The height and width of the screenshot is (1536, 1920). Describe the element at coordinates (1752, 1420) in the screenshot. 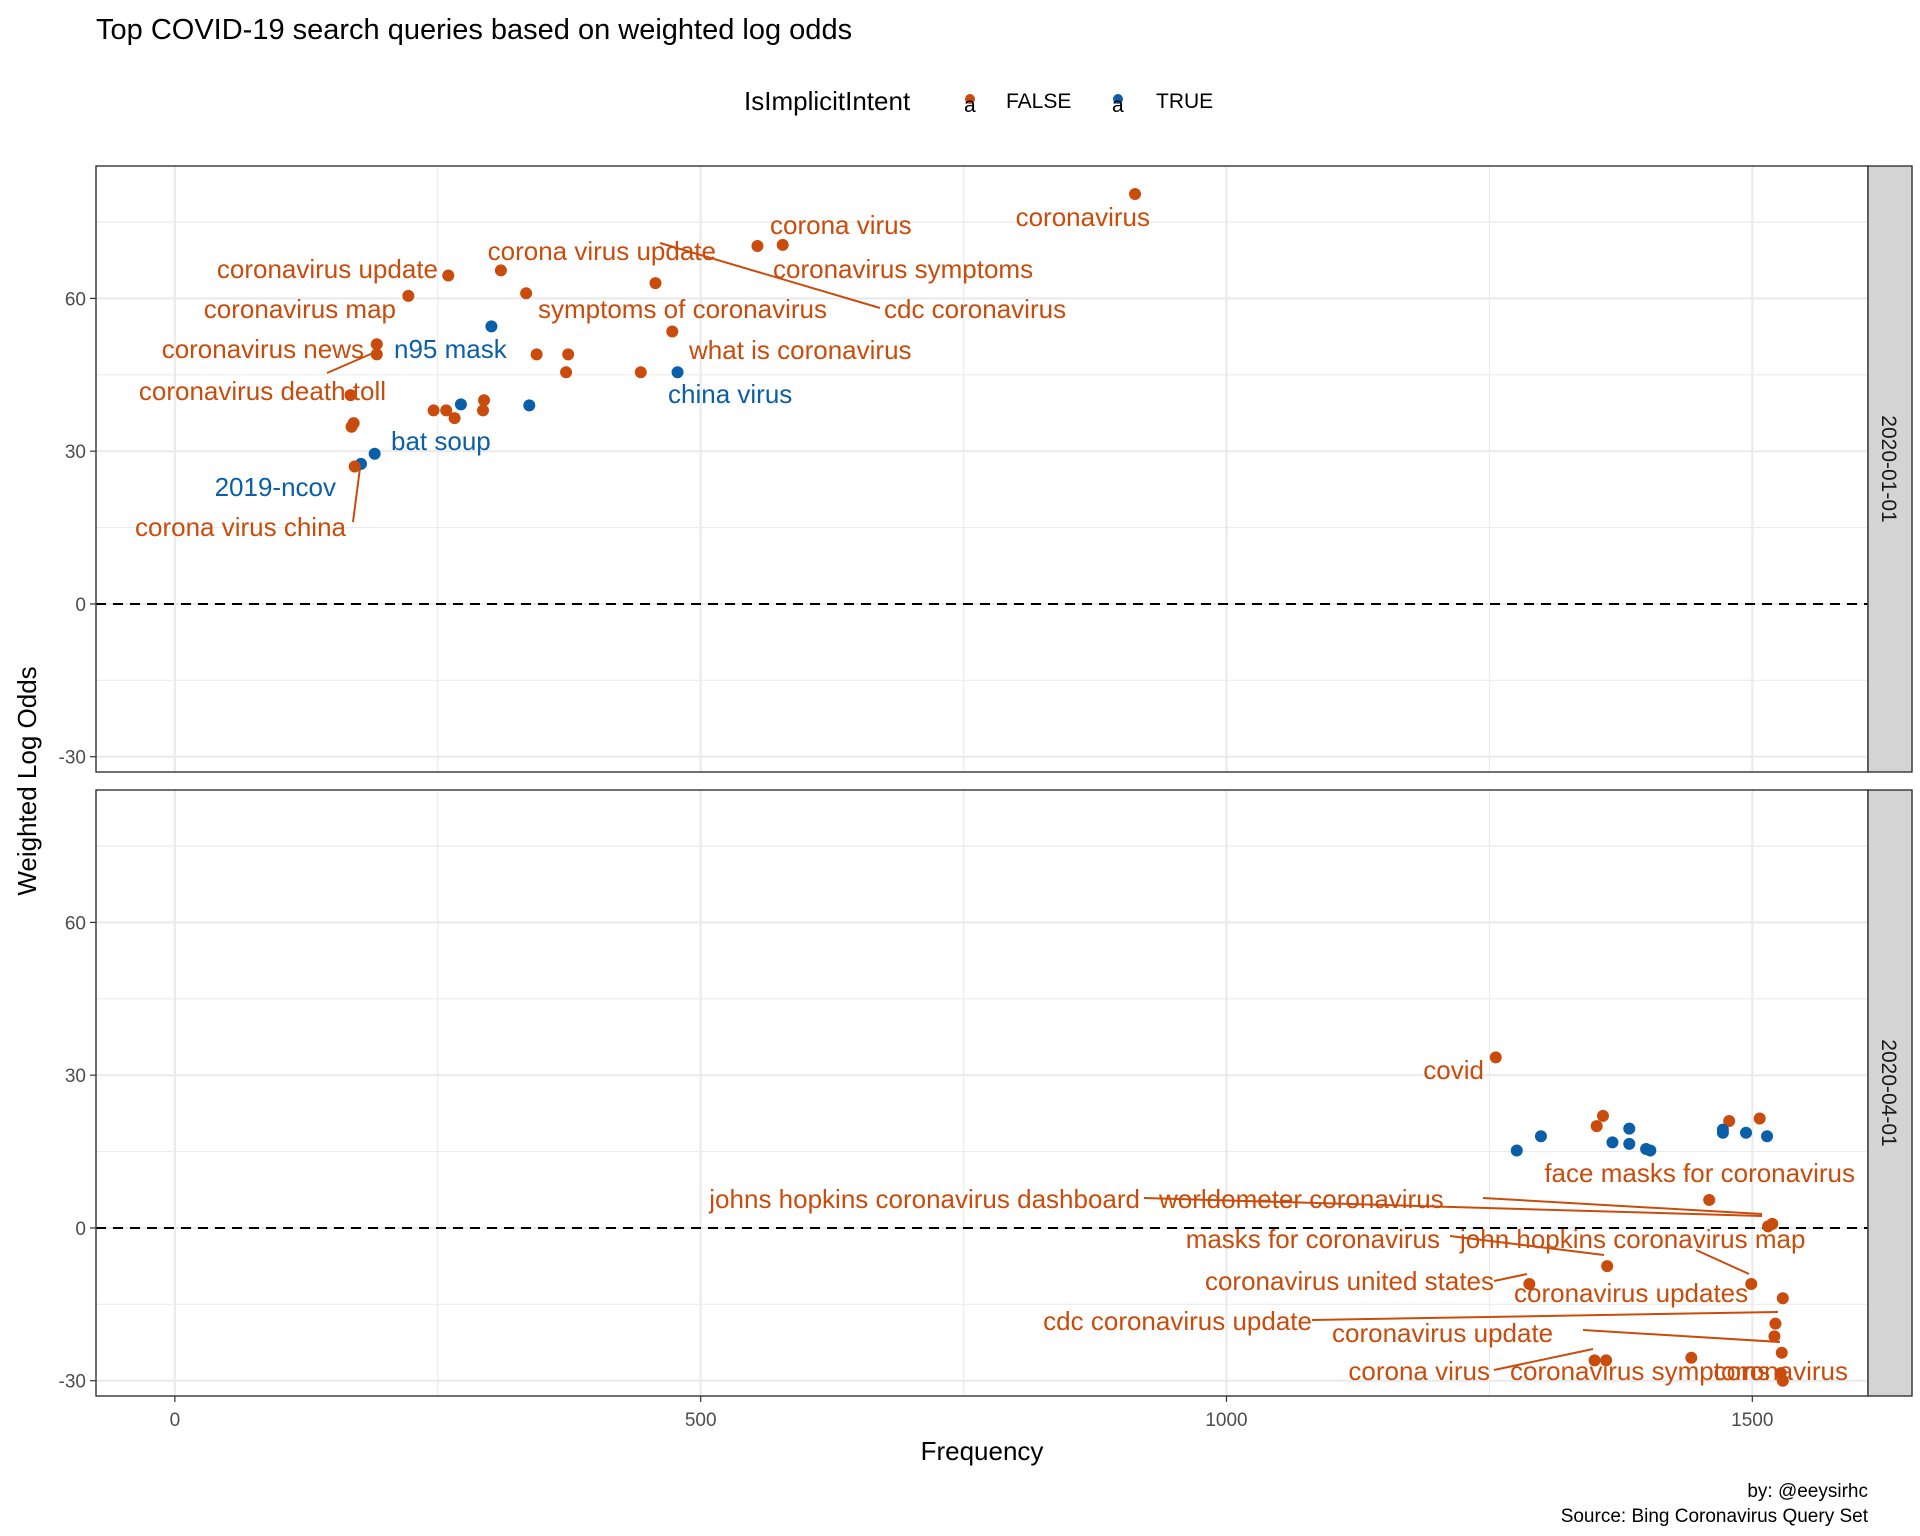

I see `x-tick-label: 1500` at that location.